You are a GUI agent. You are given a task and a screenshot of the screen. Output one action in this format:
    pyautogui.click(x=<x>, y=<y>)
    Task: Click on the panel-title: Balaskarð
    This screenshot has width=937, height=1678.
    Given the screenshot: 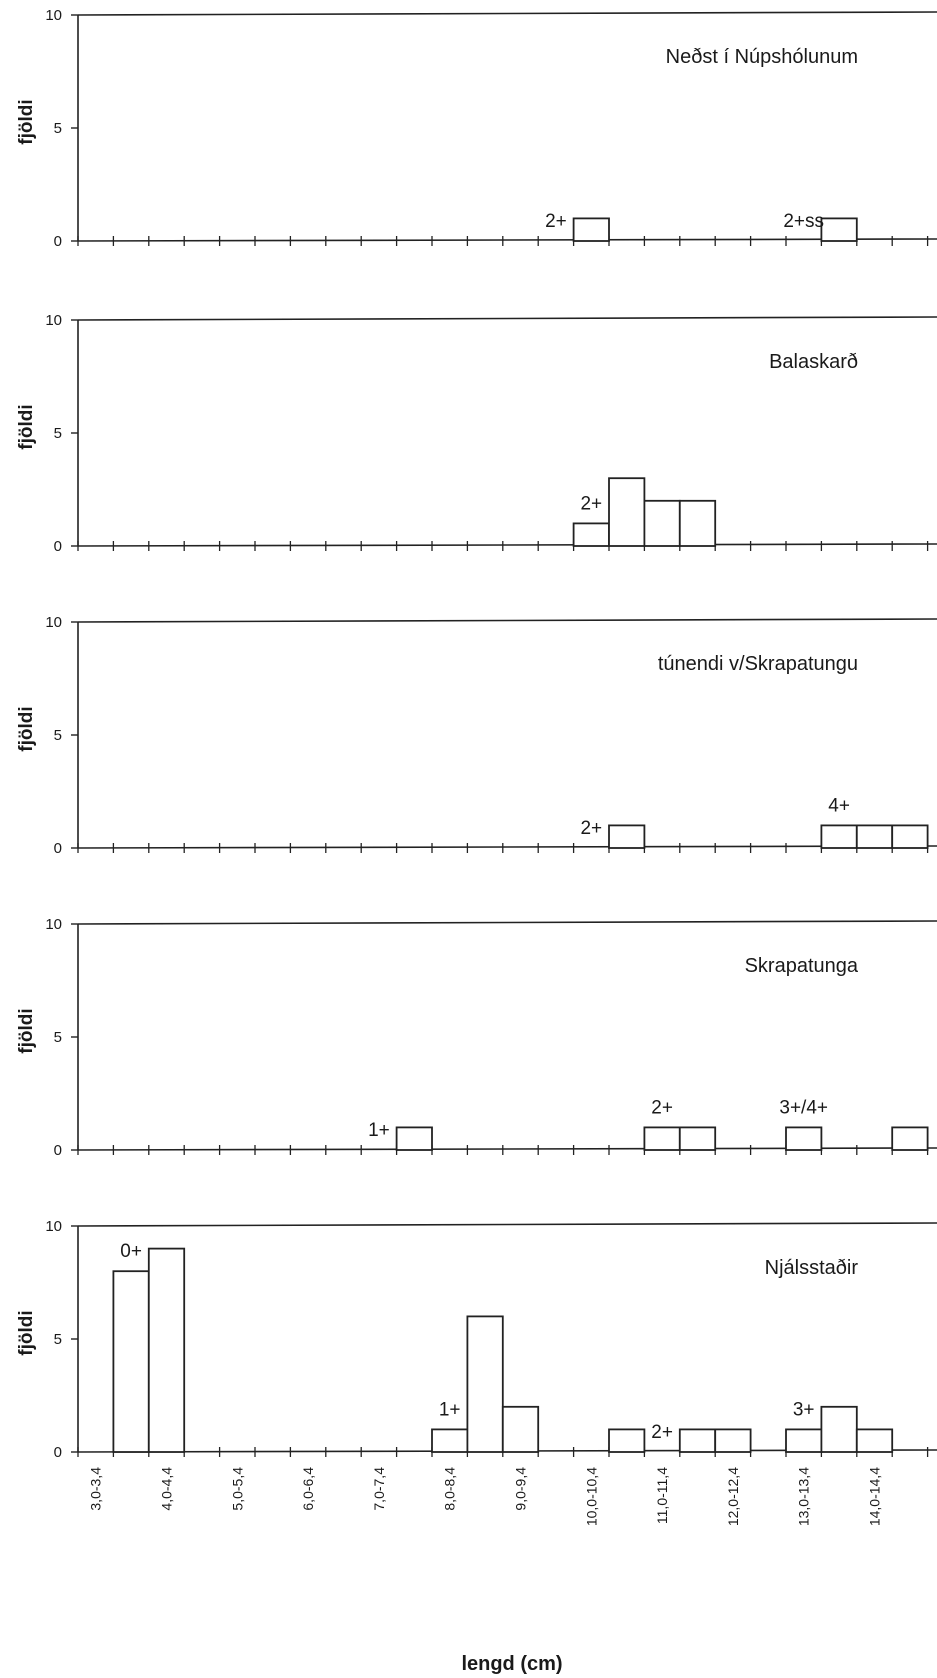 What is the action you would take?
    pyautogui.click(x=813, y=362)
    